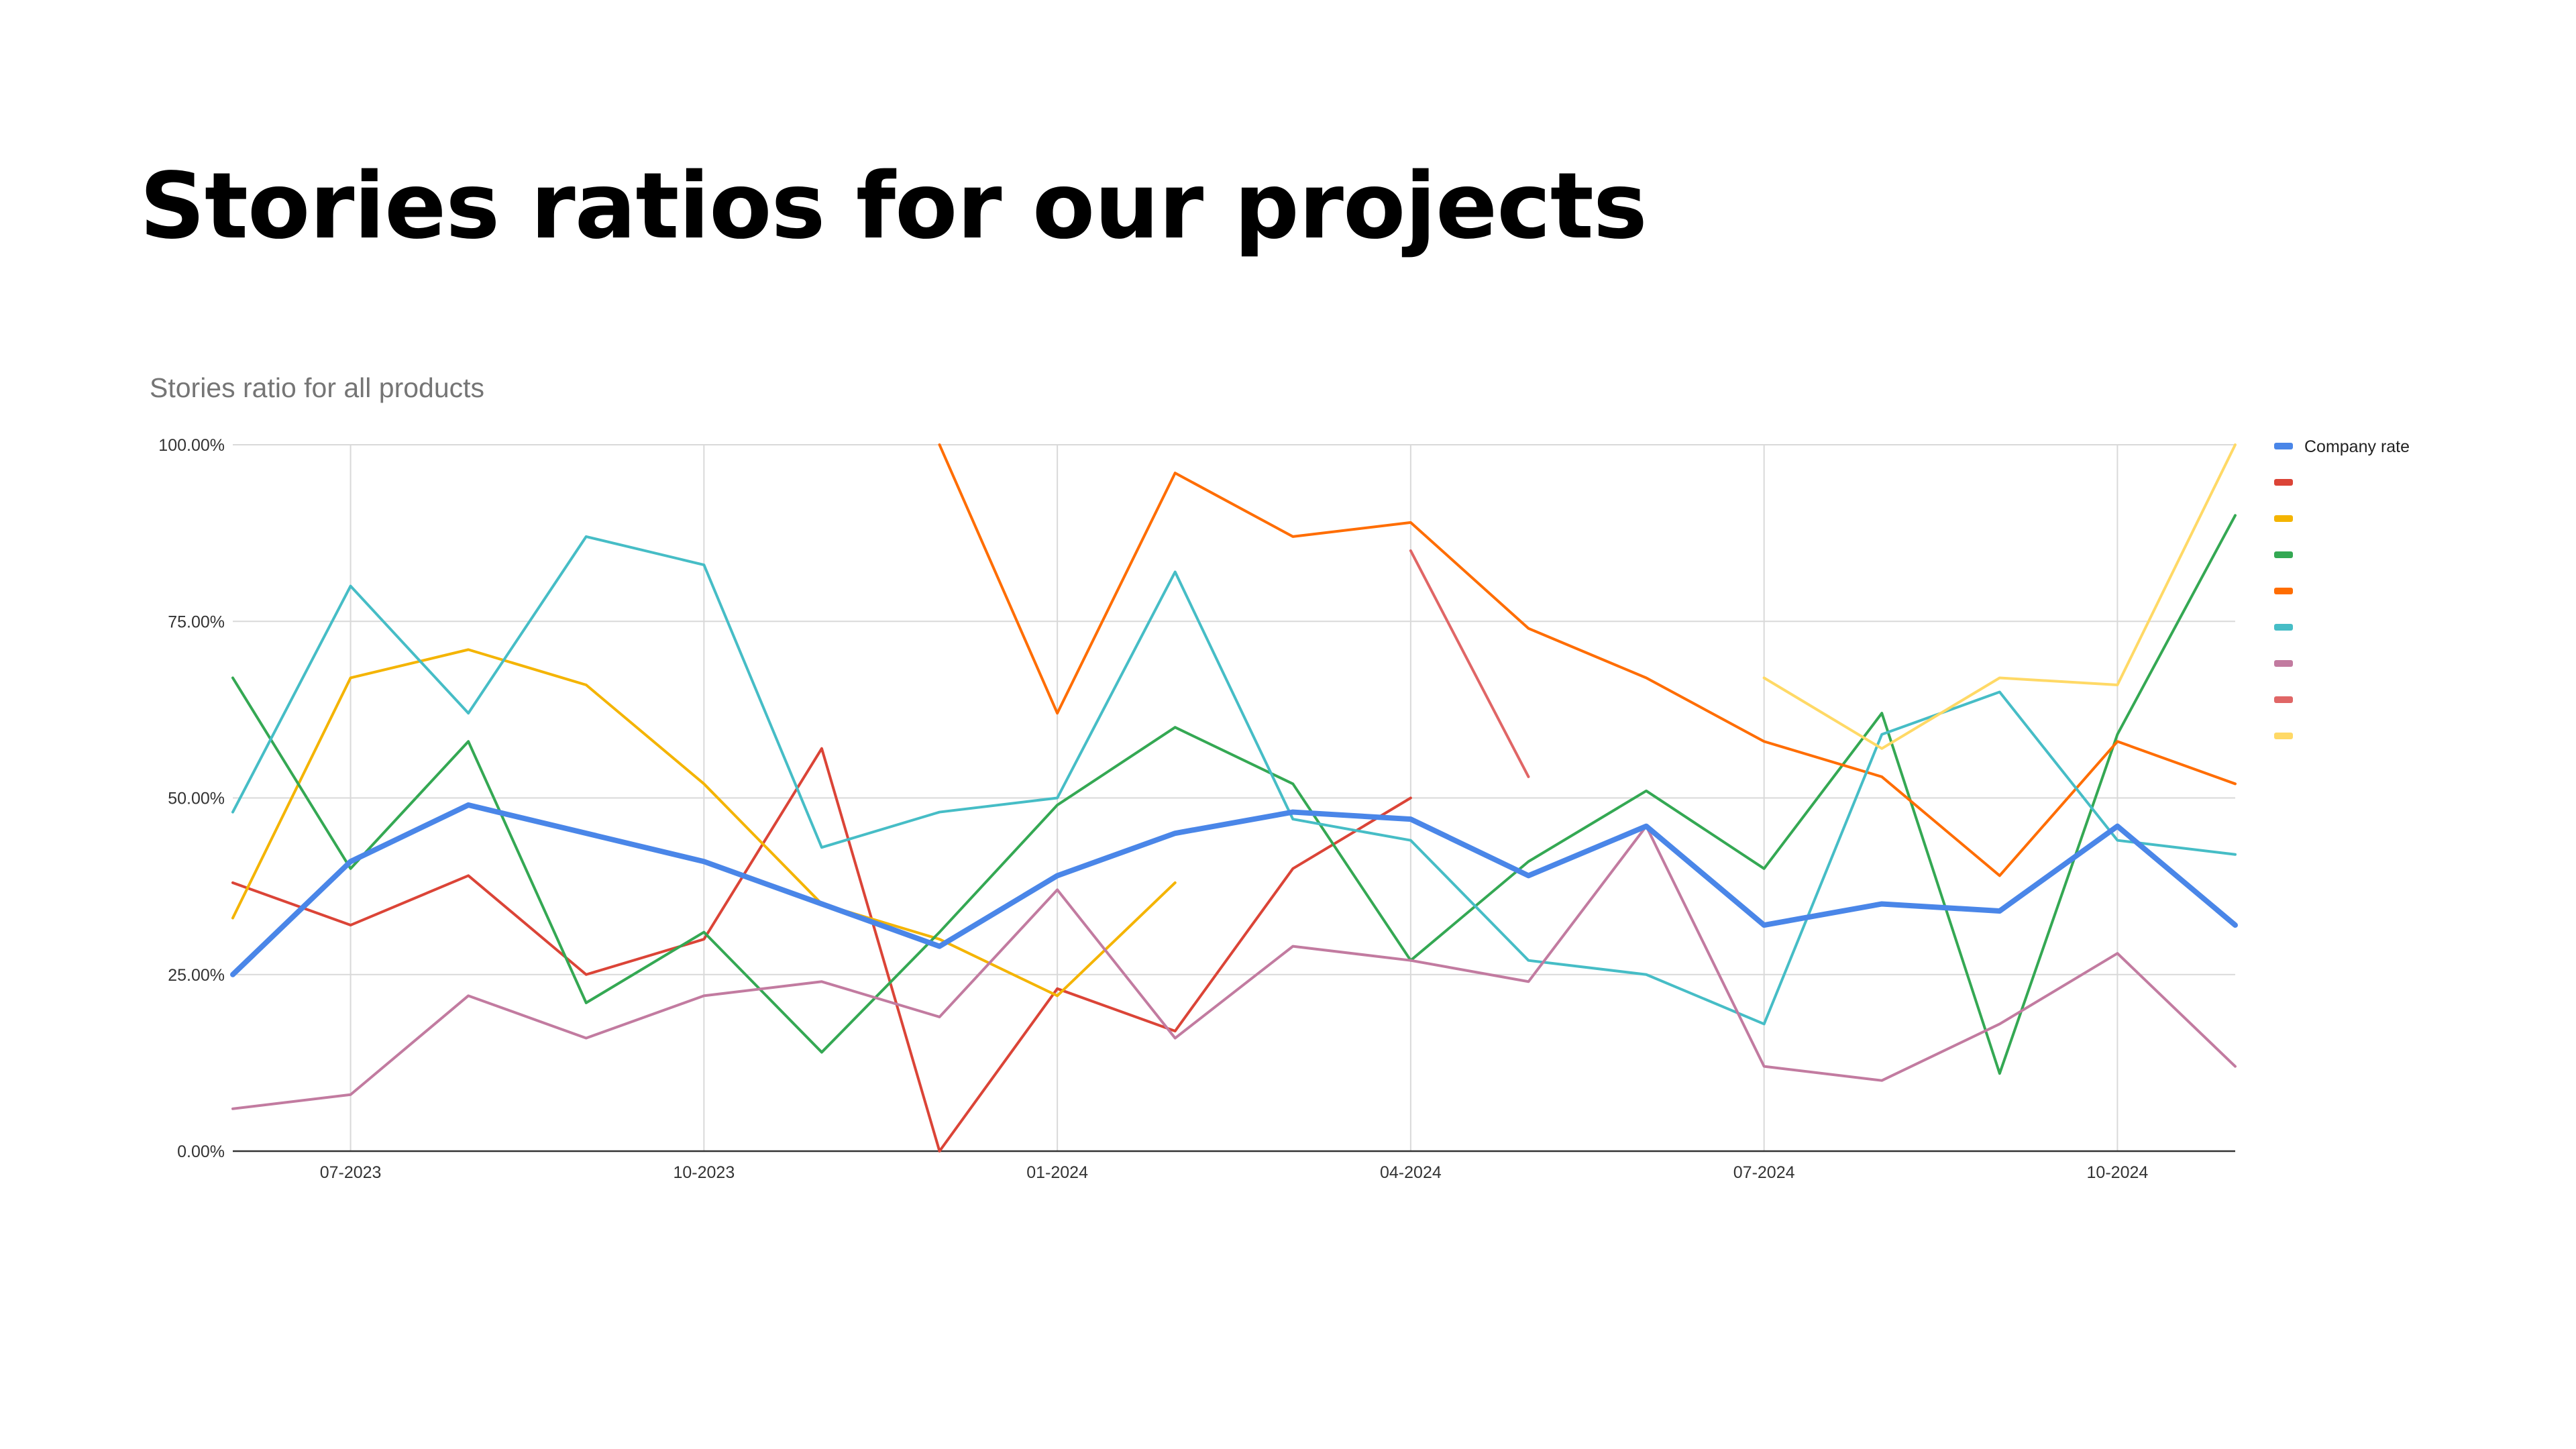 The image size is (2576, 1449). What do you see at coordinates (191, 445) in the screenshot?
I see `y-tick-label: 100.00%` at bounding box center [191, 445].